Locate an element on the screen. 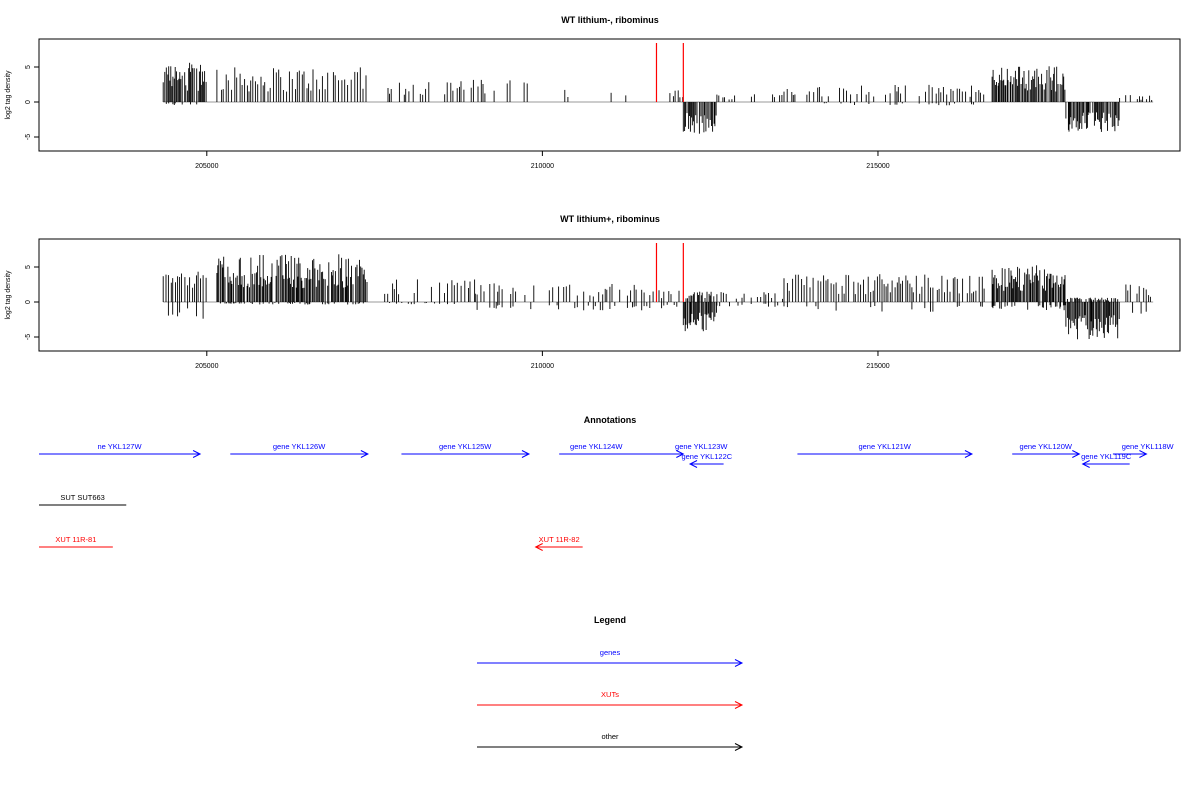  panel-title: WT lithium+, ribominus is located at coordinates (610, 219).